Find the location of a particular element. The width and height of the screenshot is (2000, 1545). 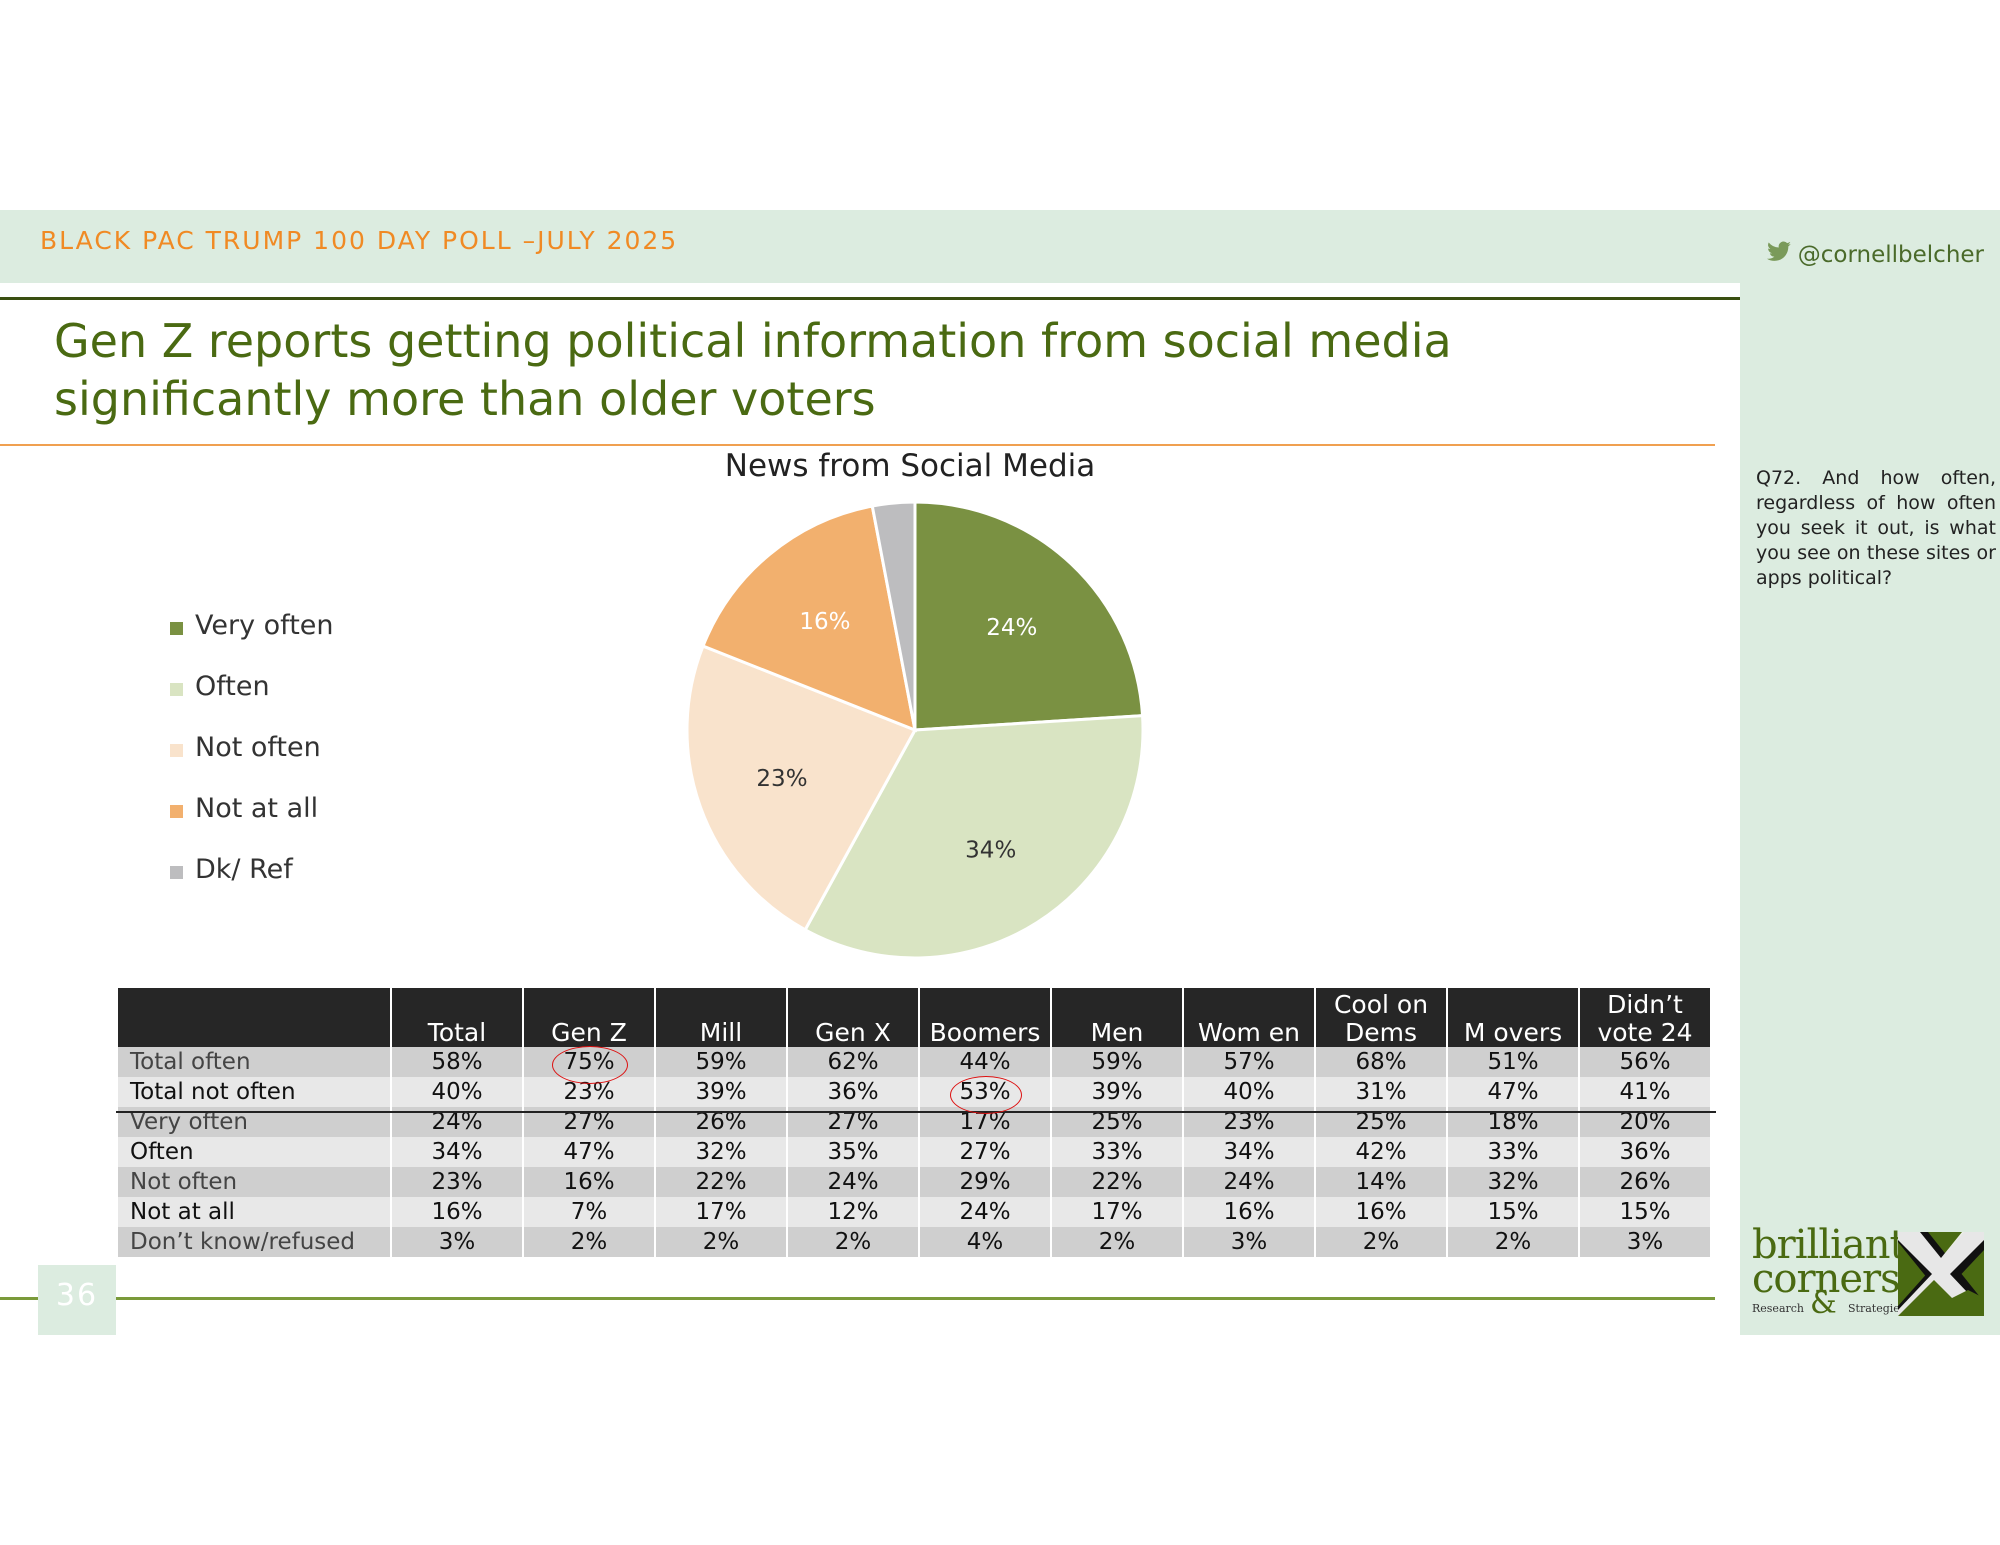

footer-rule is located at coordinates (857, 1298).